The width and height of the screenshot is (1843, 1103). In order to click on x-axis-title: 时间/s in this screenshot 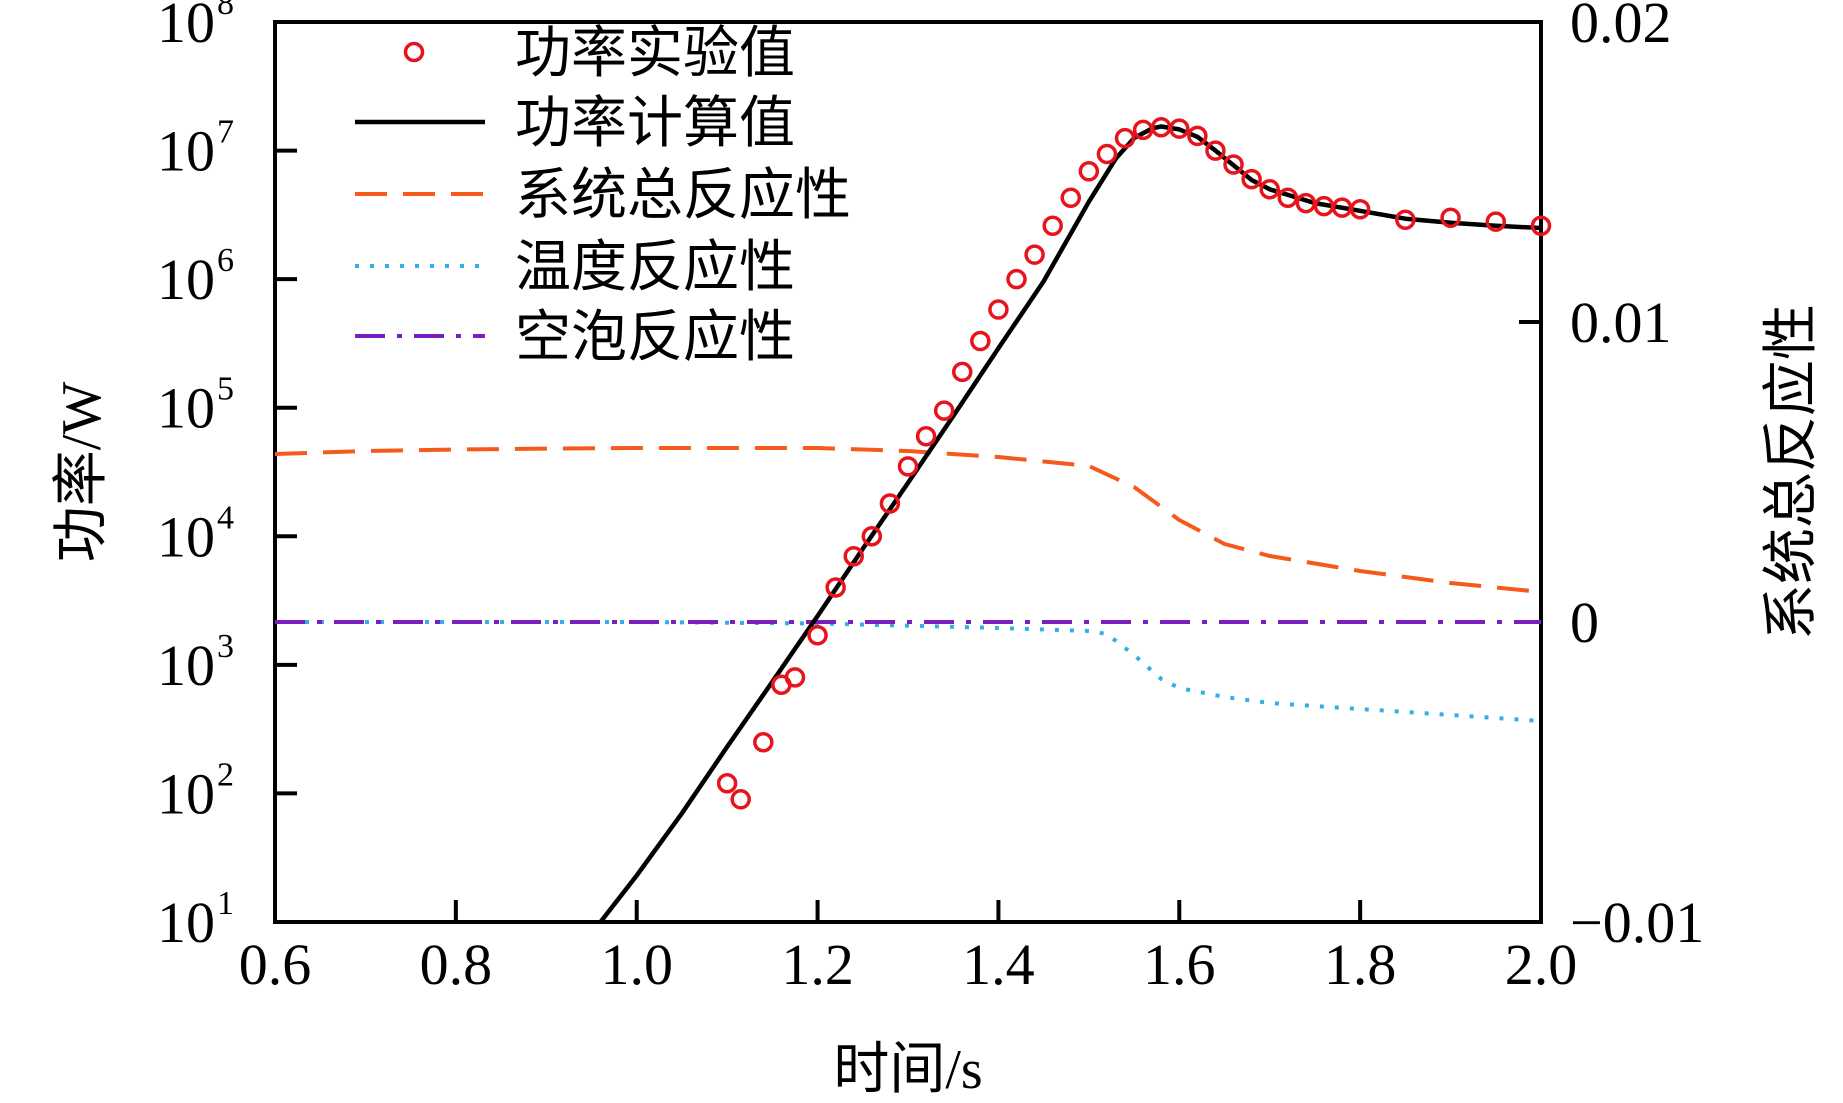, I will do `click(907, 1068)`.